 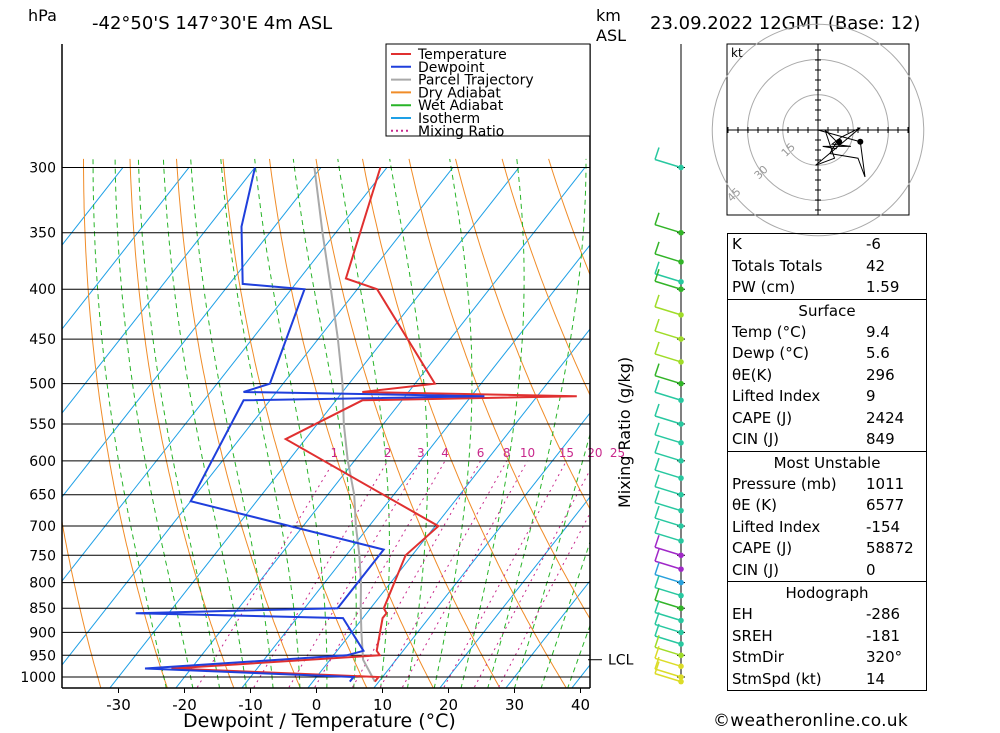 I want to click on location-label: -42°50'S 147°30'E 4m ASL, so click(x=212, y=23).